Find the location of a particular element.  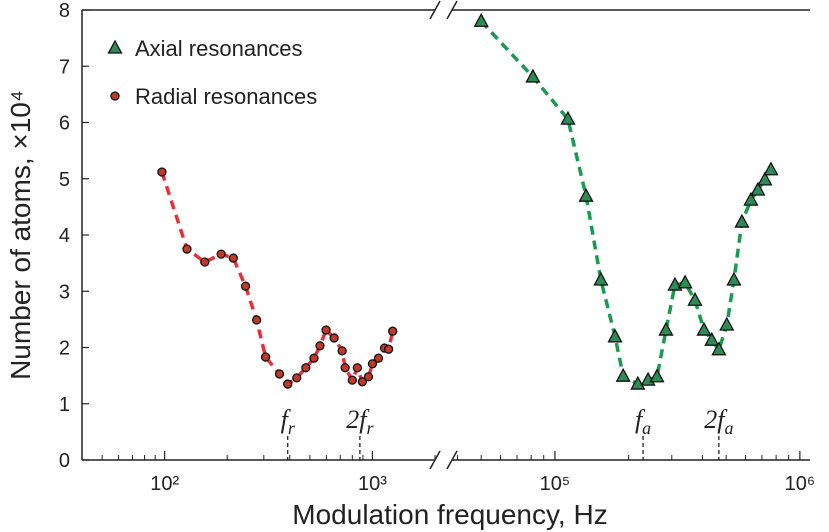

legend-label: Axial resonances is located at coordinates (219, 48).